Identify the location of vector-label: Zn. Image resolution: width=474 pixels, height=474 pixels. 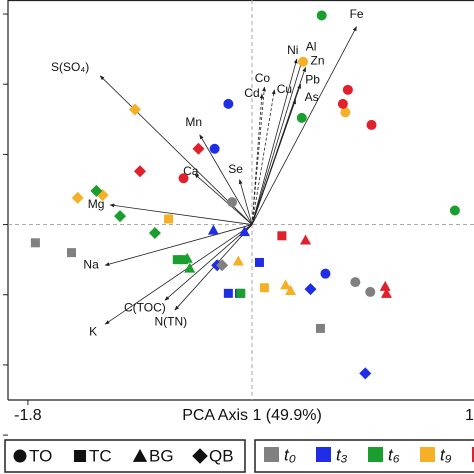
(318, 61).